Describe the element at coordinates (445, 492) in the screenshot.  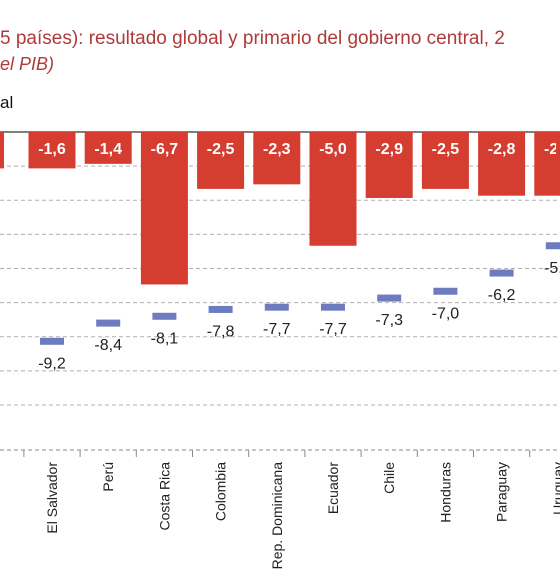
I see `category-label: Honduras` at that location.